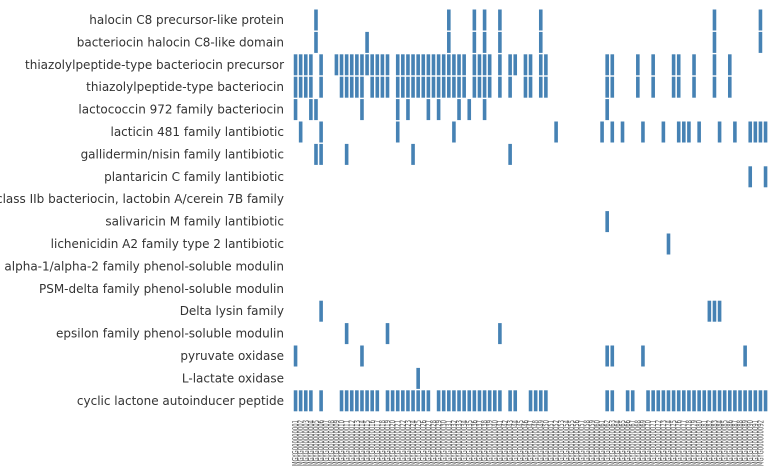  Describe the element at coordinates (542, 443) in the screenshot. I see `column-label: MGYG000000049` at that location.